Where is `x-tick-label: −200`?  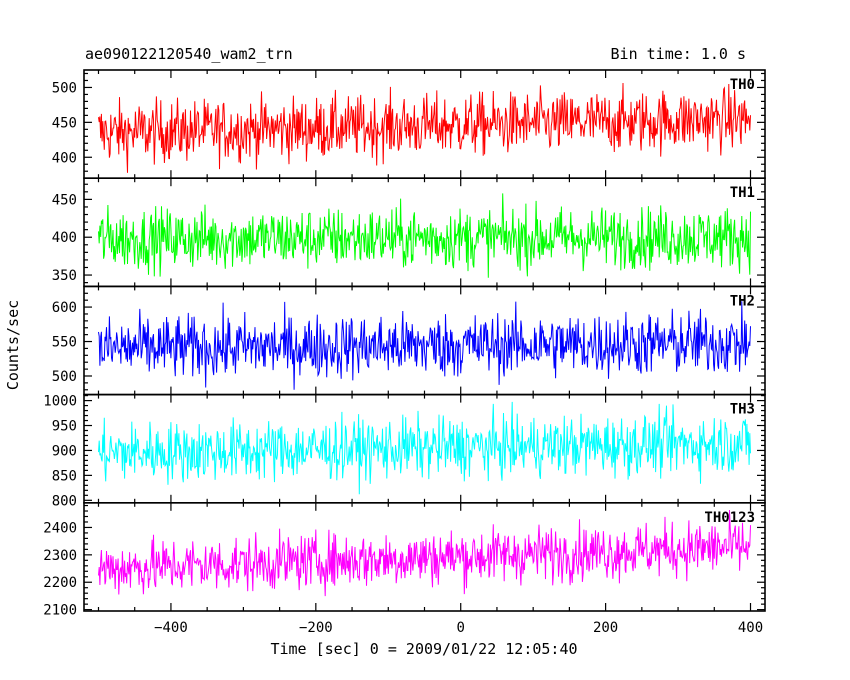
x-tick-label: −200 is located at coordinates (316, 628).